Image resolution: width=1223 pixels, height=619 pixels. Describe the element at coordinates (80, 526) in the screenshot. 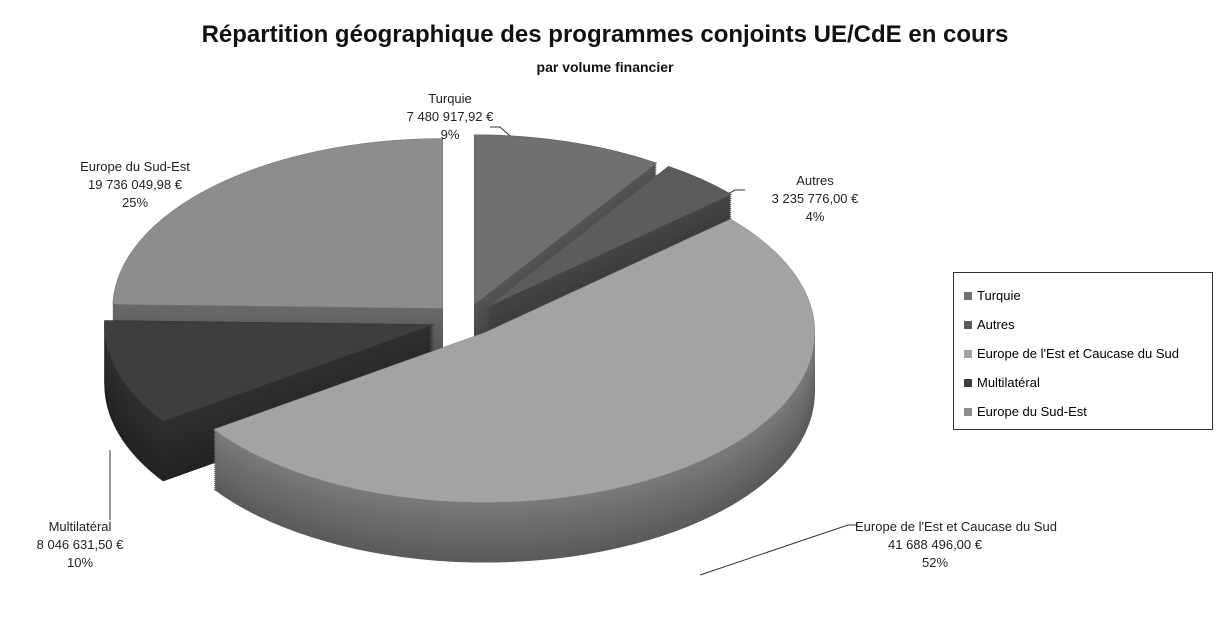

I see `label-line: Multilatéral` at that location.